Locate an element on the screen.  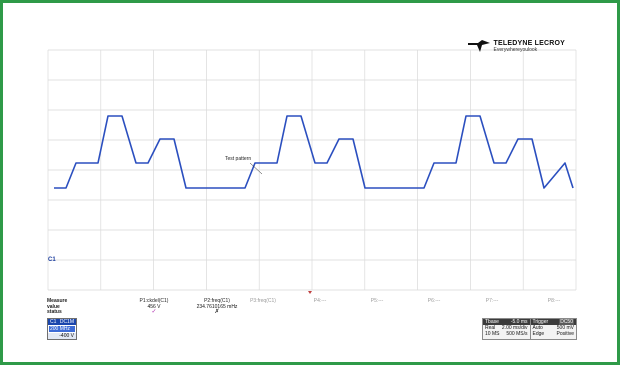
measure-p8-name: P8:--- is located at coordinates (554, 302).